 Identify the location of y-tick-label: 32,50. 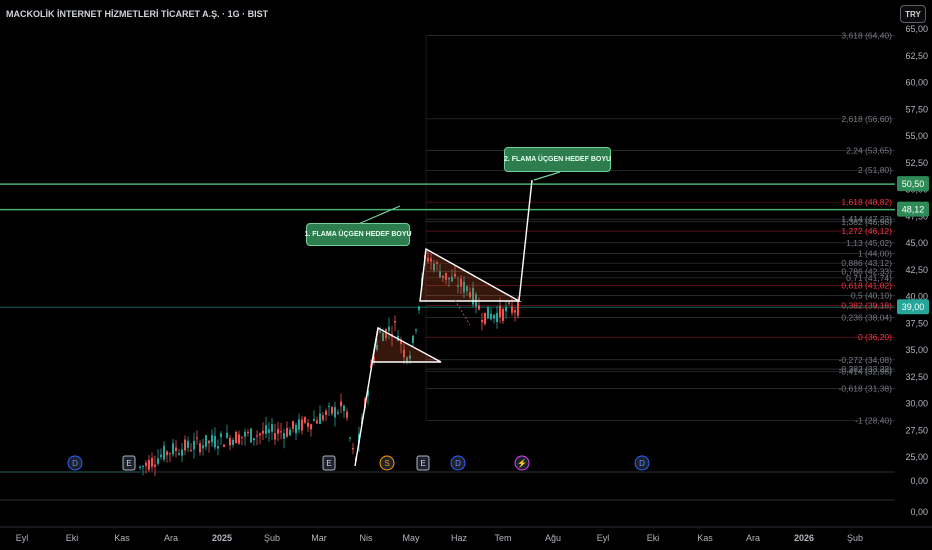
(916, 377).